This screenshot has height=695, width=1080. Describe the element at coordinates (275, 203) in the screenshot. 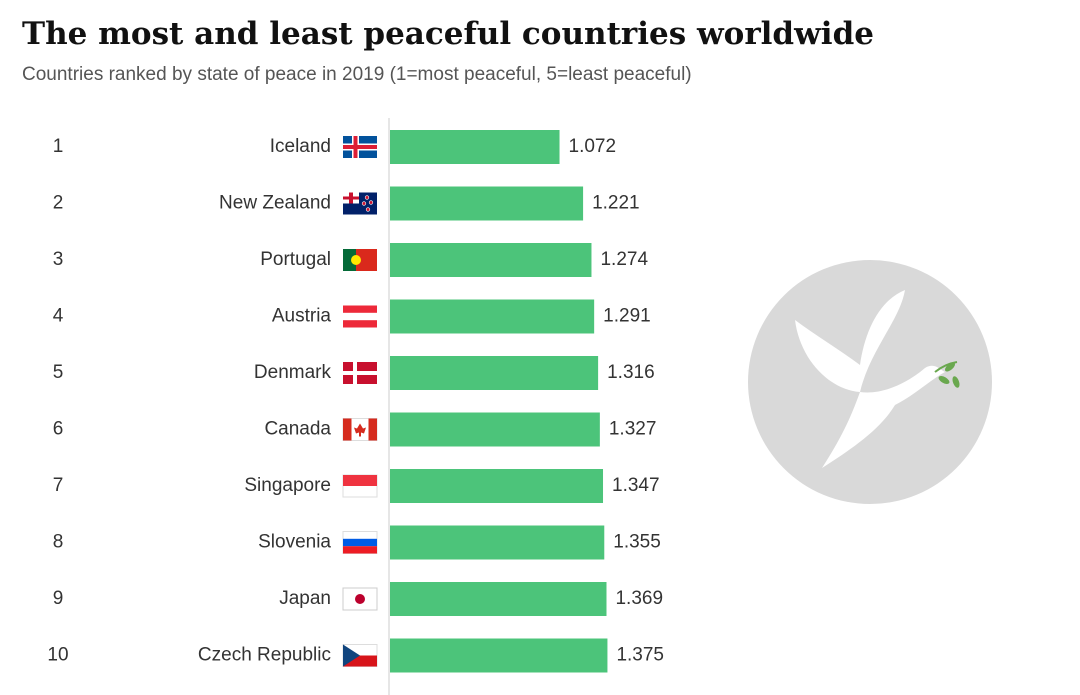

I see `category-label: New Zealand` at that location.